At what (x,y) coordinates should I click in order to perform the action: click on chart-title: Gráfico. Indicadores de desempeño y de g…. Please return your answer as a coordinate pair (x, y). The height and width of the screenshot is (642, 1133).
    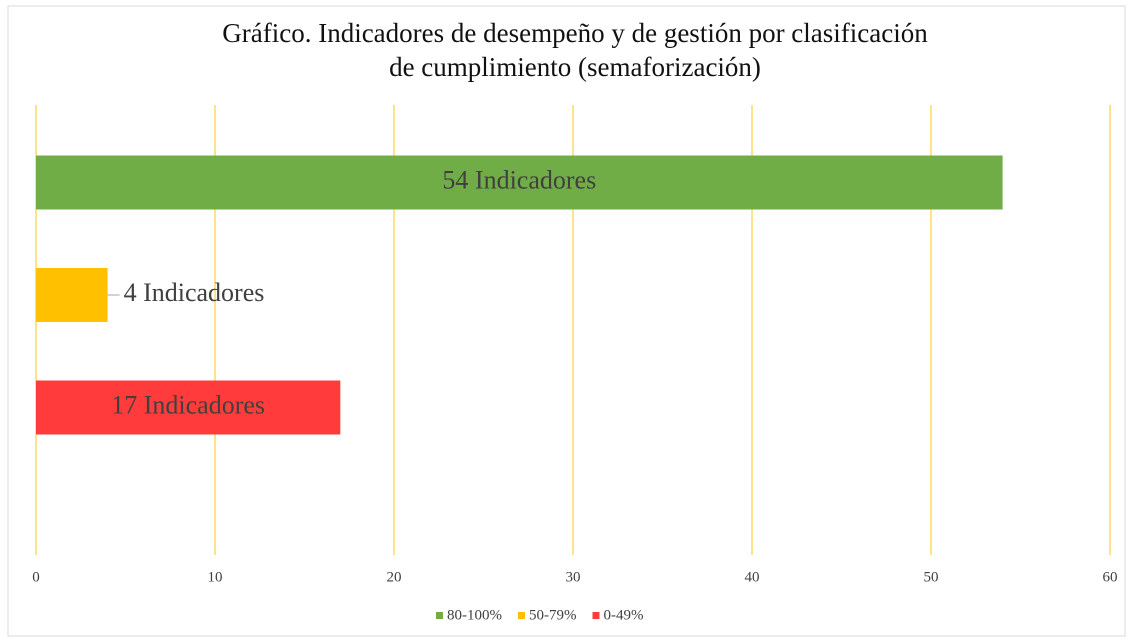
    Looking at the image, I should click on (575, 33).